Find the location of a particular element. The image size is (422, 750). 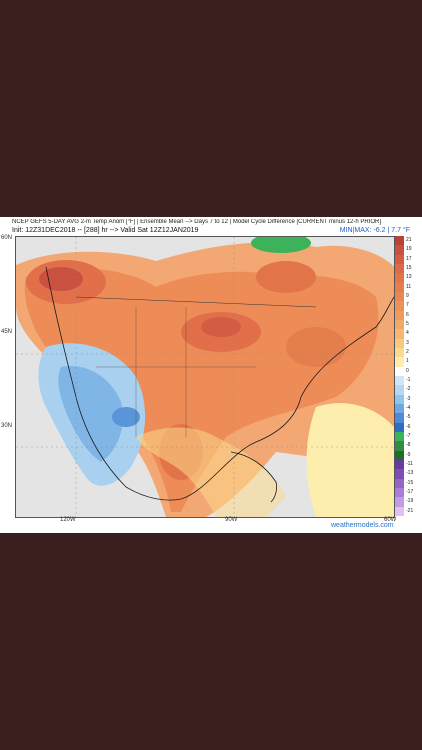

legend-value: -13 is located at coordinates (410, 473).